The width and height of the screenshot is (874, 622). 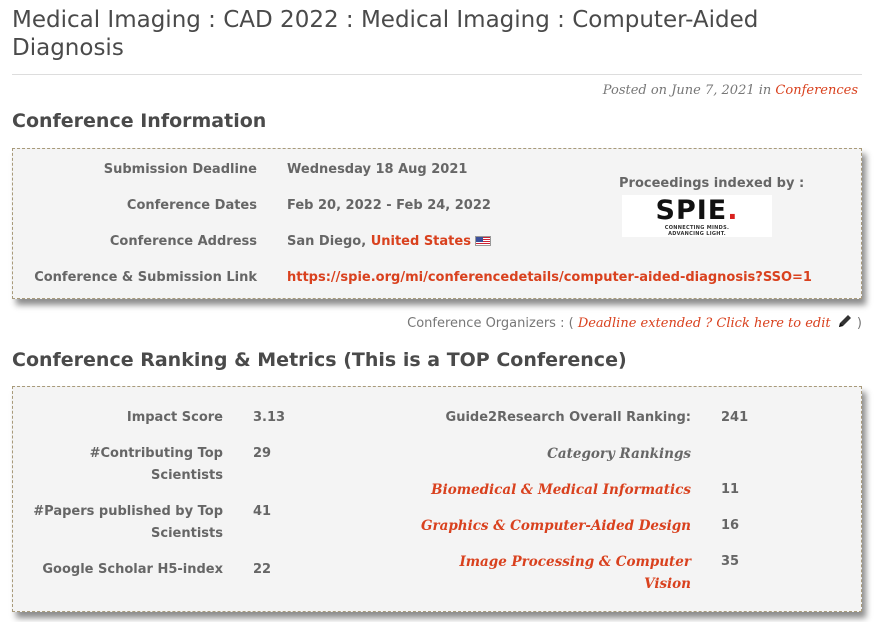 I want to click on papers-published-value: 41, so click(x=262, y=511).